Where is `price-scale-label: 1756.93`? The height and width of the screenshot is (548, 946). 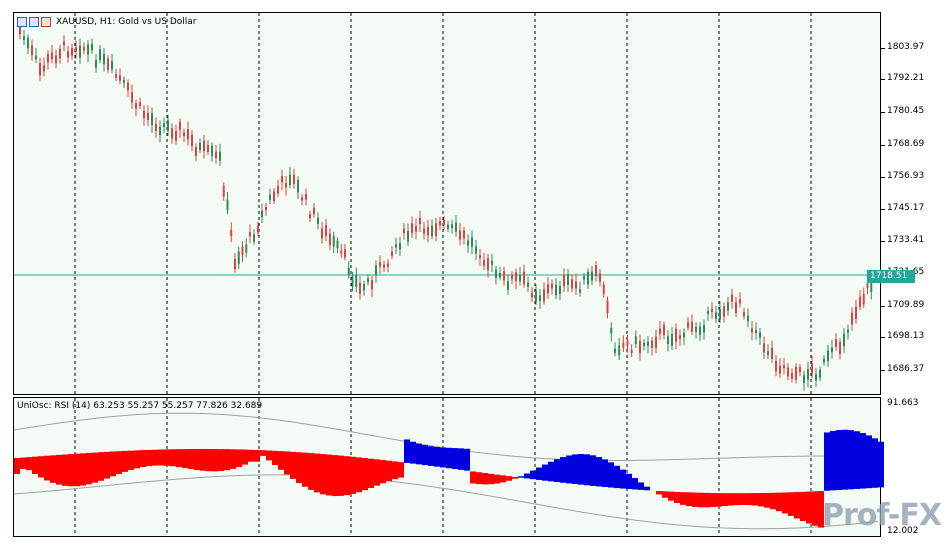
price-scale-label: 1756.93 is located at coordinates (906, 176).